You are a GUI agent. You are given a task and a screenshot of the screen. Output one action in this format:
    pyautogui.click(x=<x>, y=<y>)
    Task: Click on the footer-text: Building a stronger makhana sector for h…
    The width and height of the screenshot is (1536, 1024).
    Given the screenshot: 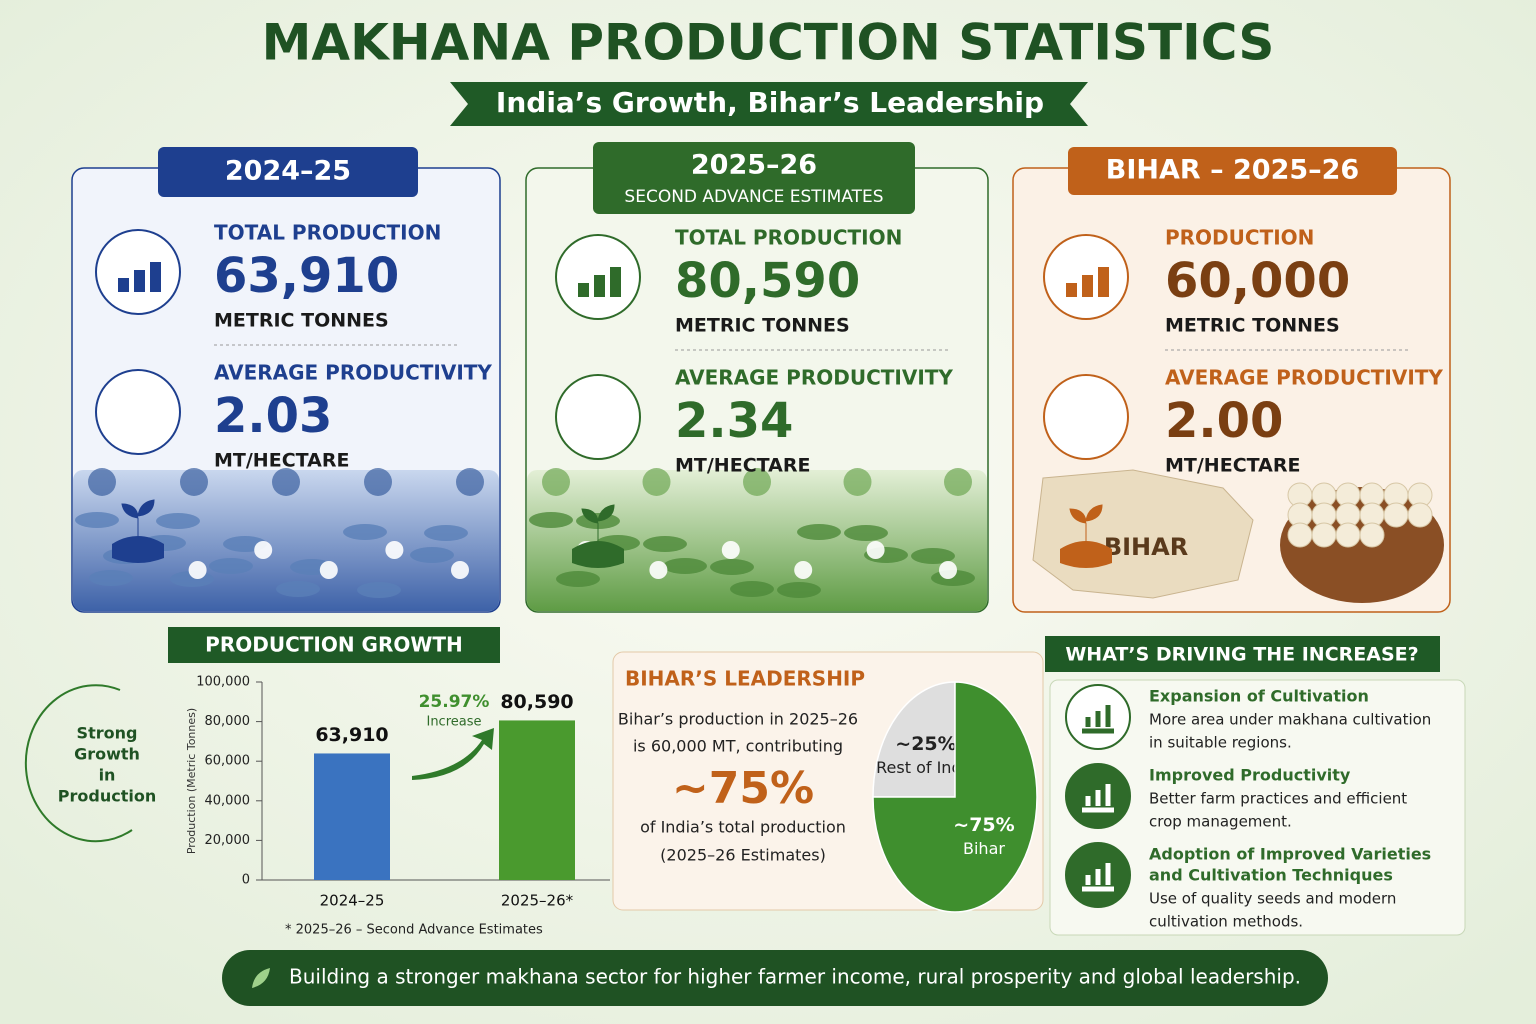 What is the action you would take?
    pyautogui.click(x=795, y=977)
    